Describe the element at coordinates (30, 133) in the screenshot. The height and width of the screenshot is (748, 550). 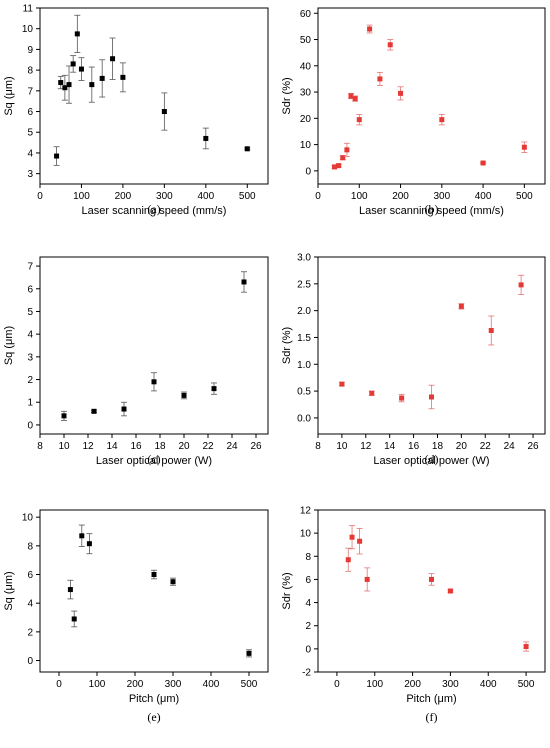
I see `y-tick-label: 5` at that location.